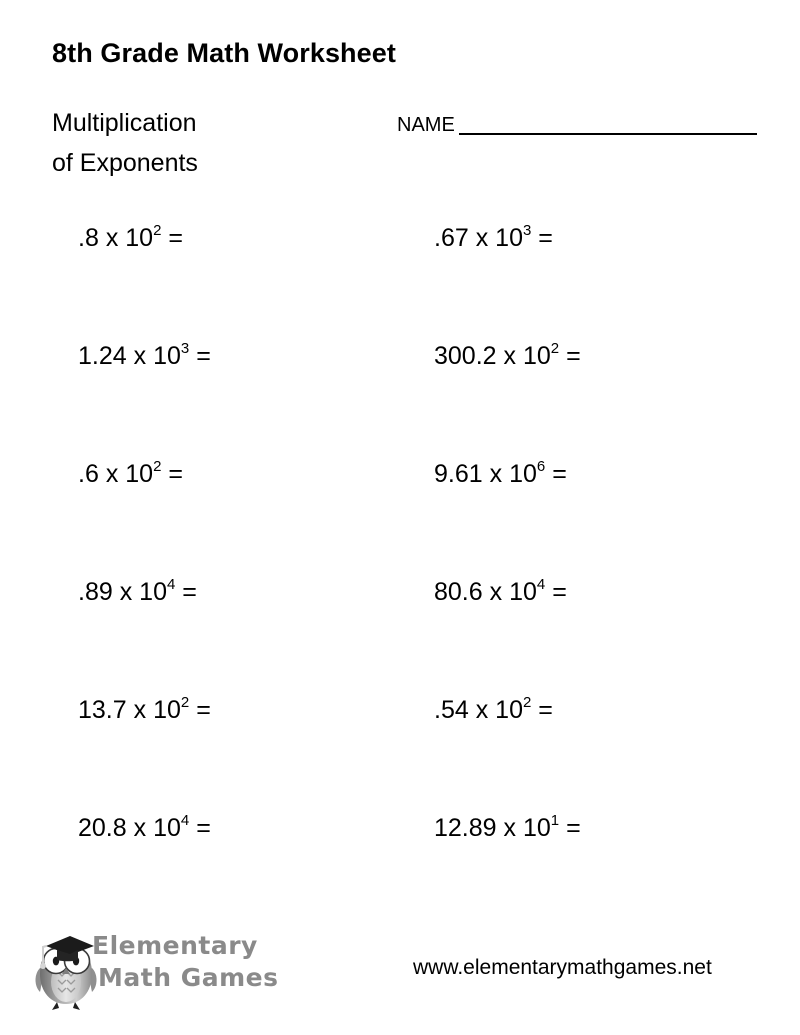  Describe the element at coordinates (465, 356) in the screenshot. I see `coefficient: 300.2` at that location.